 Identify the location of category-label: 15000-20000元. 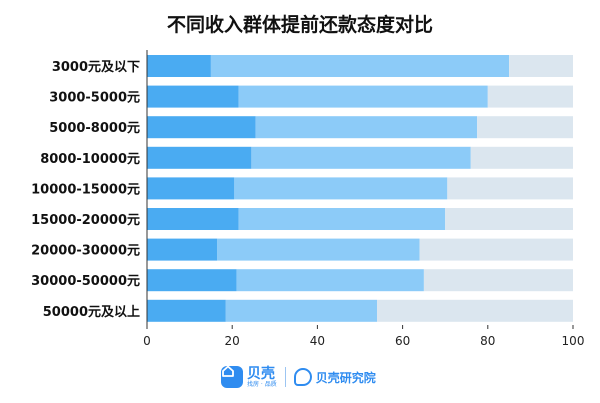
(85, 220).